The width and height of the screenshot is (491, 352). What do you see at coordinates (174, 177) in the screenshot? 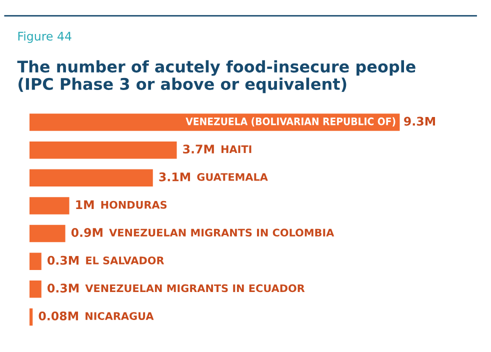
I see `data-label: 3.1M` at bounding box center [174, 177].